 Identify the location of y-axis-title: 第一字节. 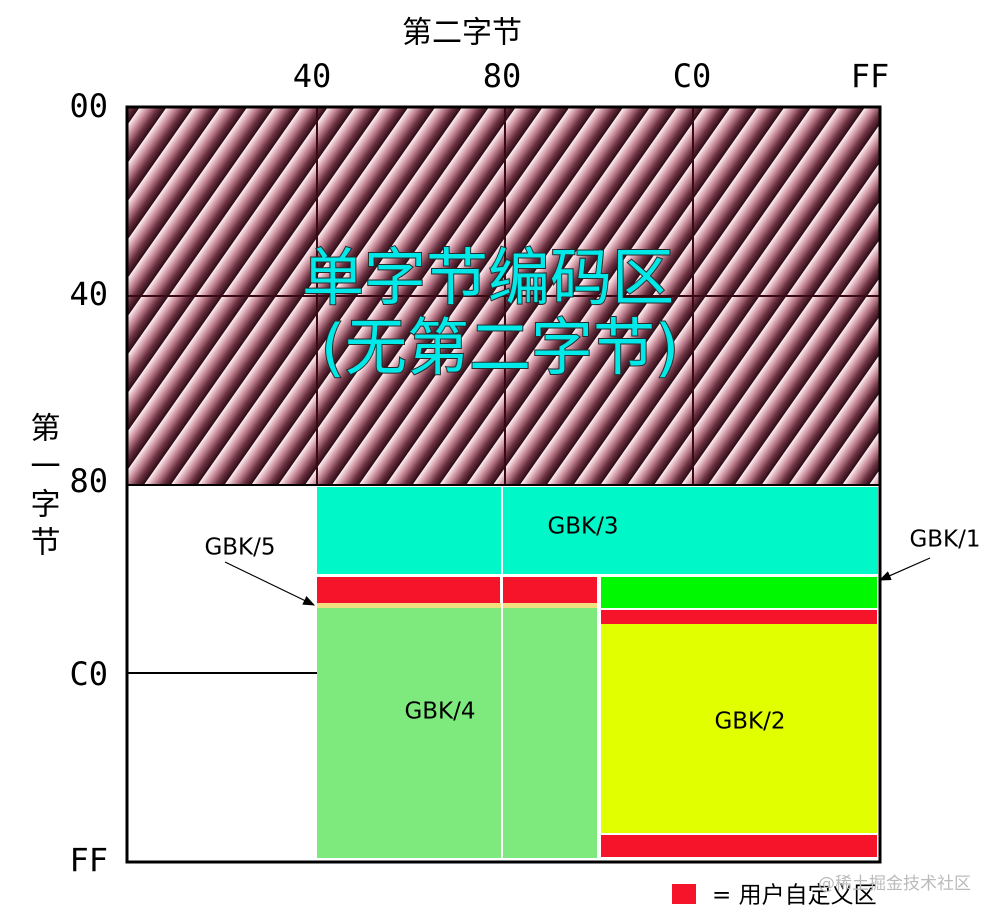
(42, 488).